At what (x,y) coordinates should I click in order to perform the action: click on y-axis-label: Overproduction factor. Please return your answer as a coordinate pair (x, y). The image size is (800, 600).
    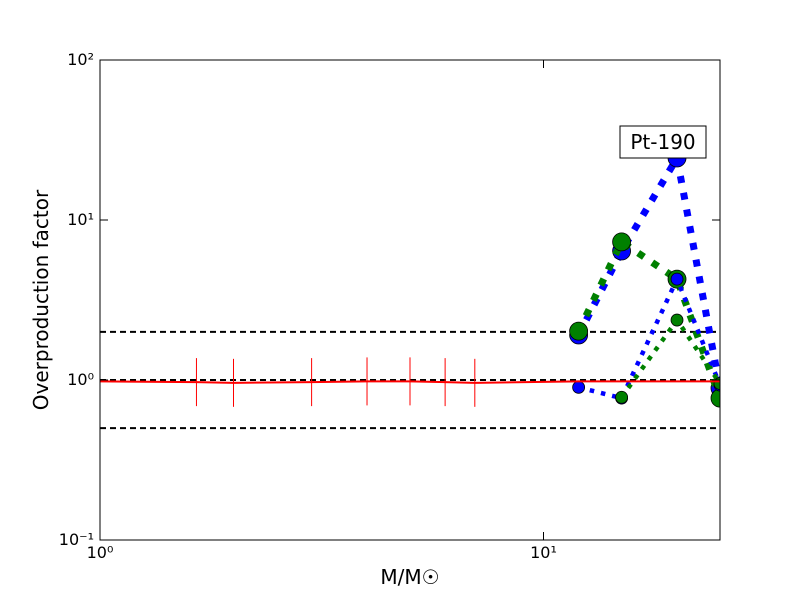
    Looking at the image, I should click on (41, 299).